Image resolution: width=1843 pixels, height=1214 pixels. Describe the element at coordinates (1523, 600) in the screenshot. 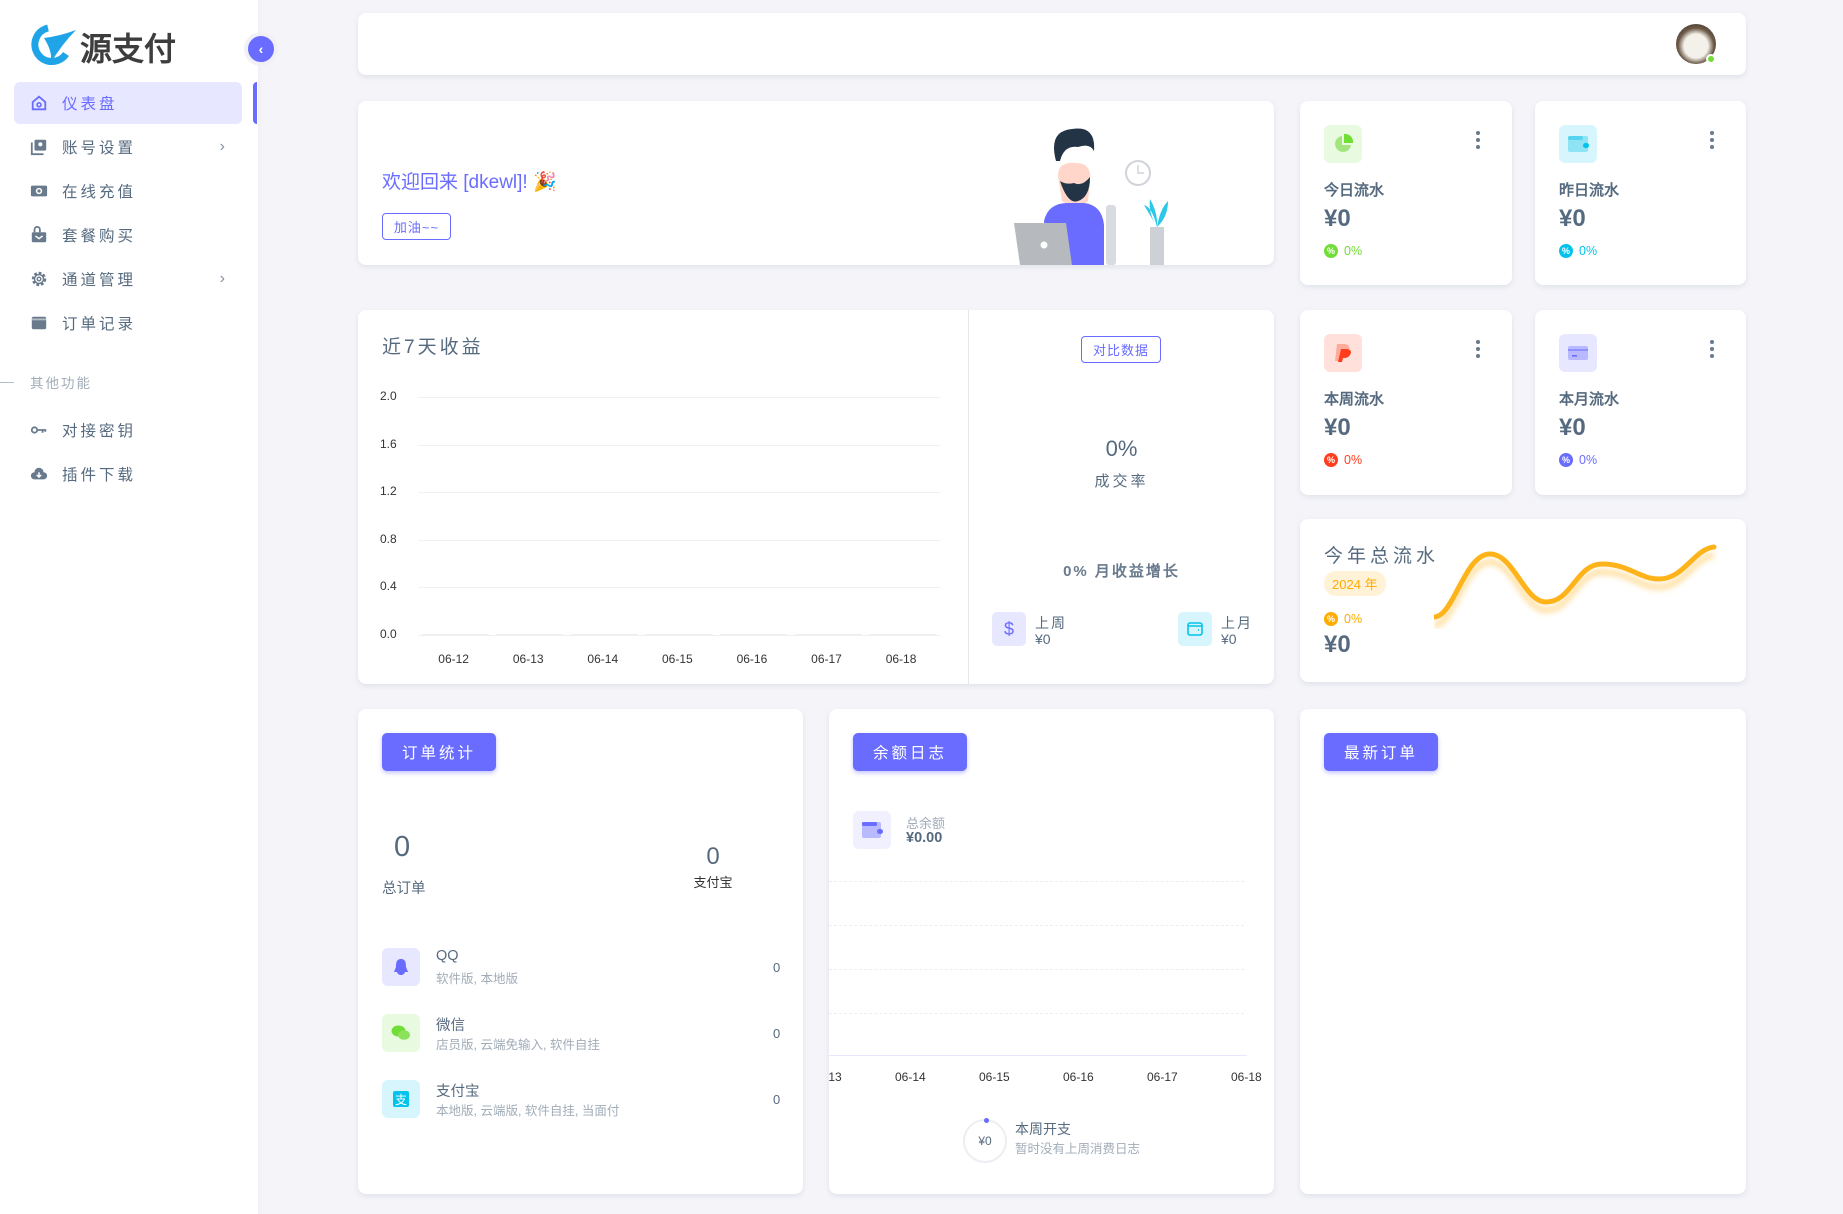

I see `year-revenue-card: 今年总流水 2024 年 % 0% ¥0` at that location.